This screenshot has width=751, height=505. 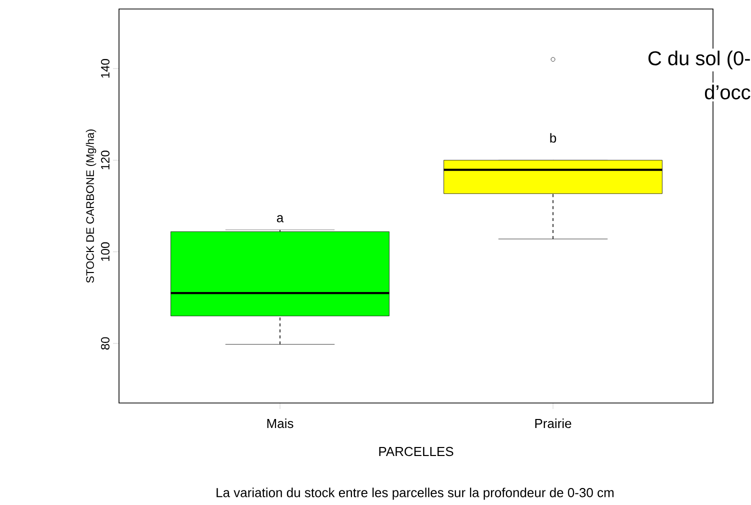 What do you see at coordinates (416, 451) in the screenshot?
I see `x-axis-title: PARCELLES` at bounding box center [416, 451].